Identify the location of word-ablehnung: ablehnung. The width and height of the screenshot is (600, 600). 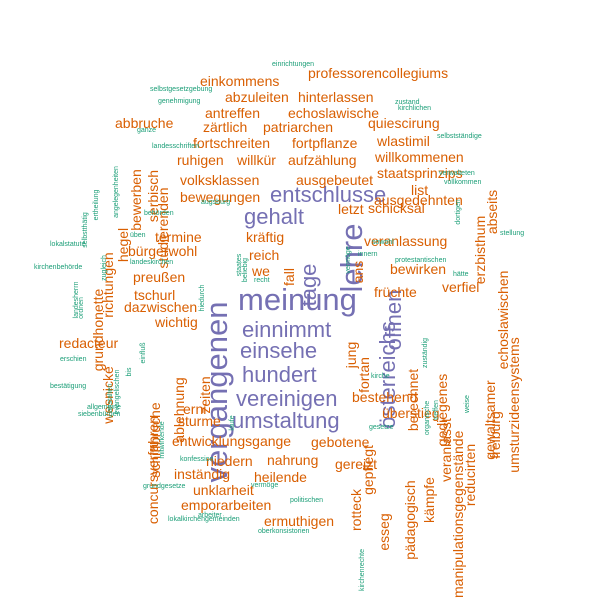
(179, 409).